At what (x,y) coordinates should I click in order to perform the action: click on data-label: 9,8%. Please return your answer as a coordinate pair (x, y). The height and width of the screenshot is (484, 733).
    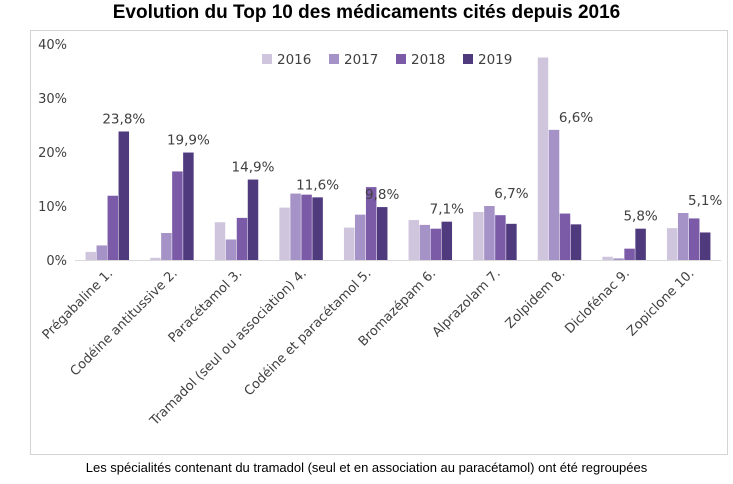
    Looking at the image, I should click on (382, 195).